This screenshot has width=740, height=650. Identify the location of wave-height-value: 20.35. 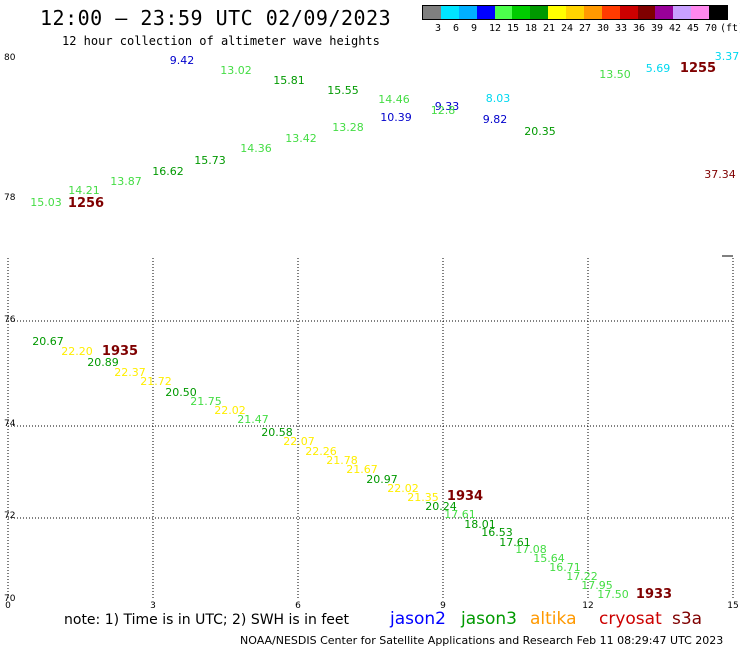
(540, 131).